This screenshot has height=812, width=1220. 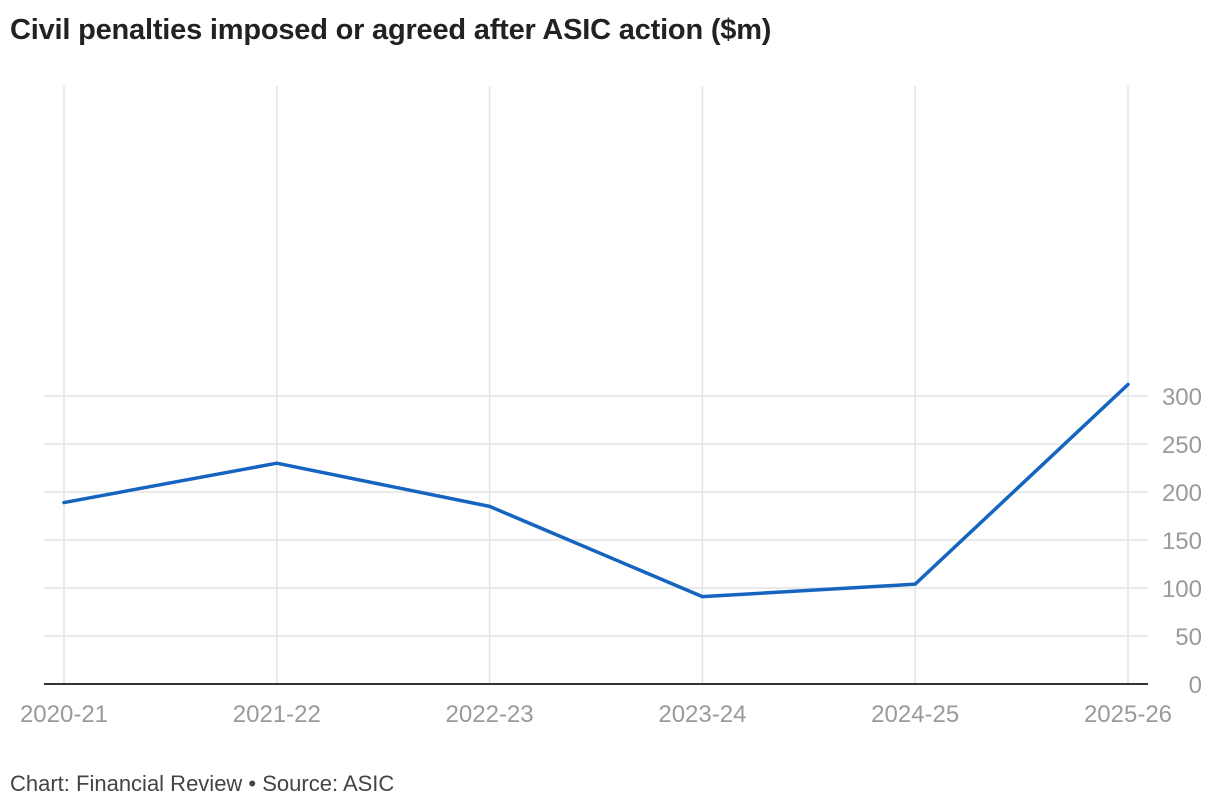 I want to click on x-tick-label: 2024-25, so click(x=915, y=714).